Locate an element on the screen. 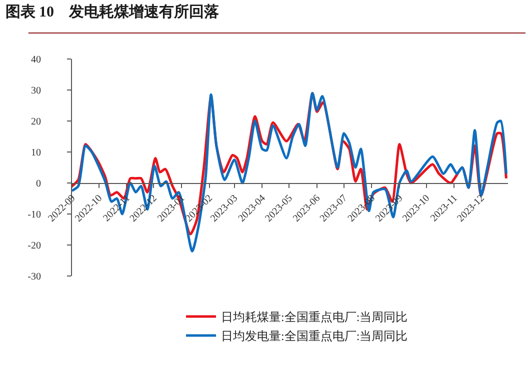 The height and width of the screenshot is (384, 528). y-tick-label: -10 is located at coordinates (34, 215).